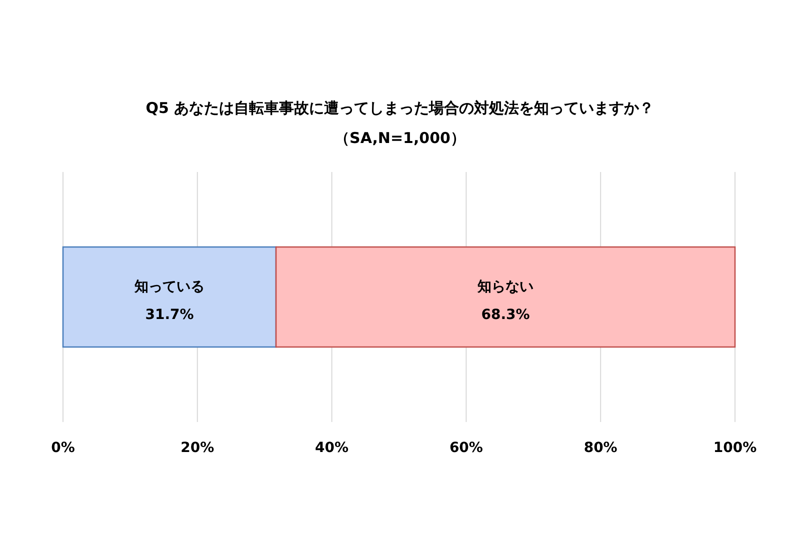 Image resolution: width=800 pixels, height=534 pixels. I want to click on xtick: 60%, so click(466, 448).